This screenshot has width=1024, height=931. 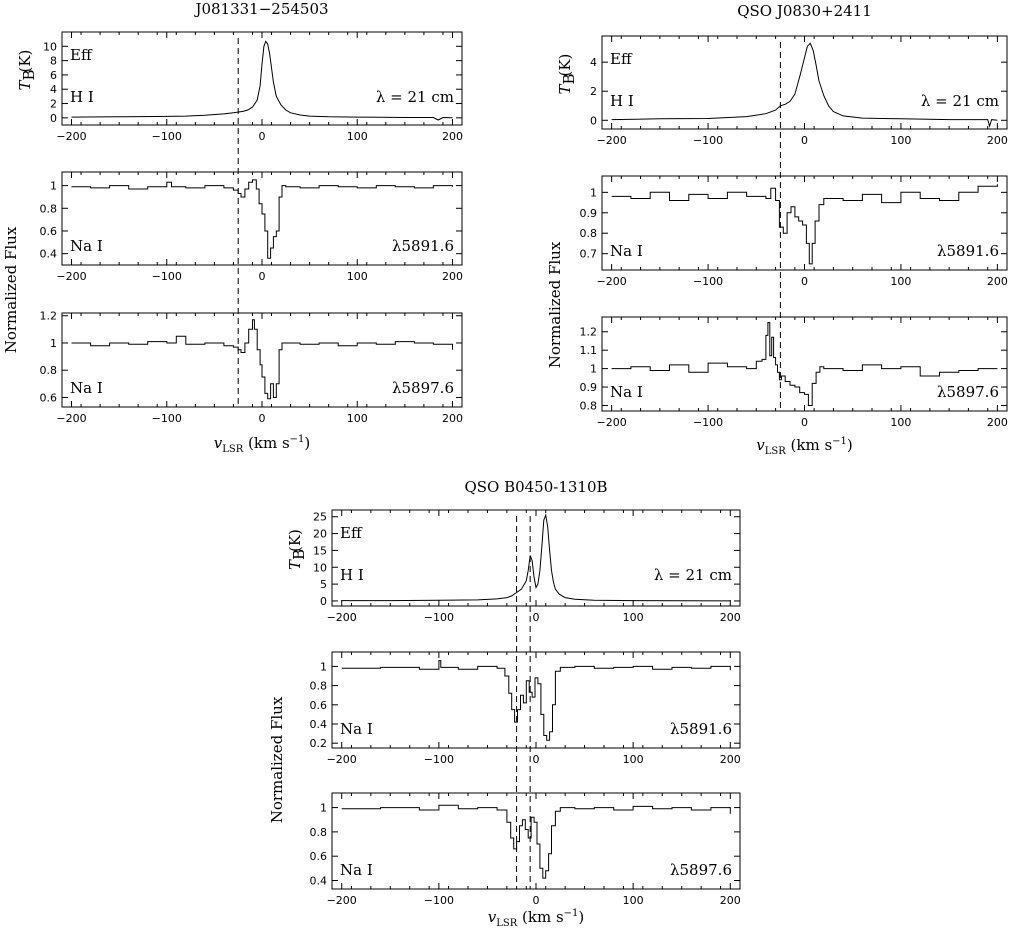 I want to click on panel-na2: −200 −100 0 100 200 0.6 0.8 1 1.2 Na I λ5897.6, so click(x=251, y=367).